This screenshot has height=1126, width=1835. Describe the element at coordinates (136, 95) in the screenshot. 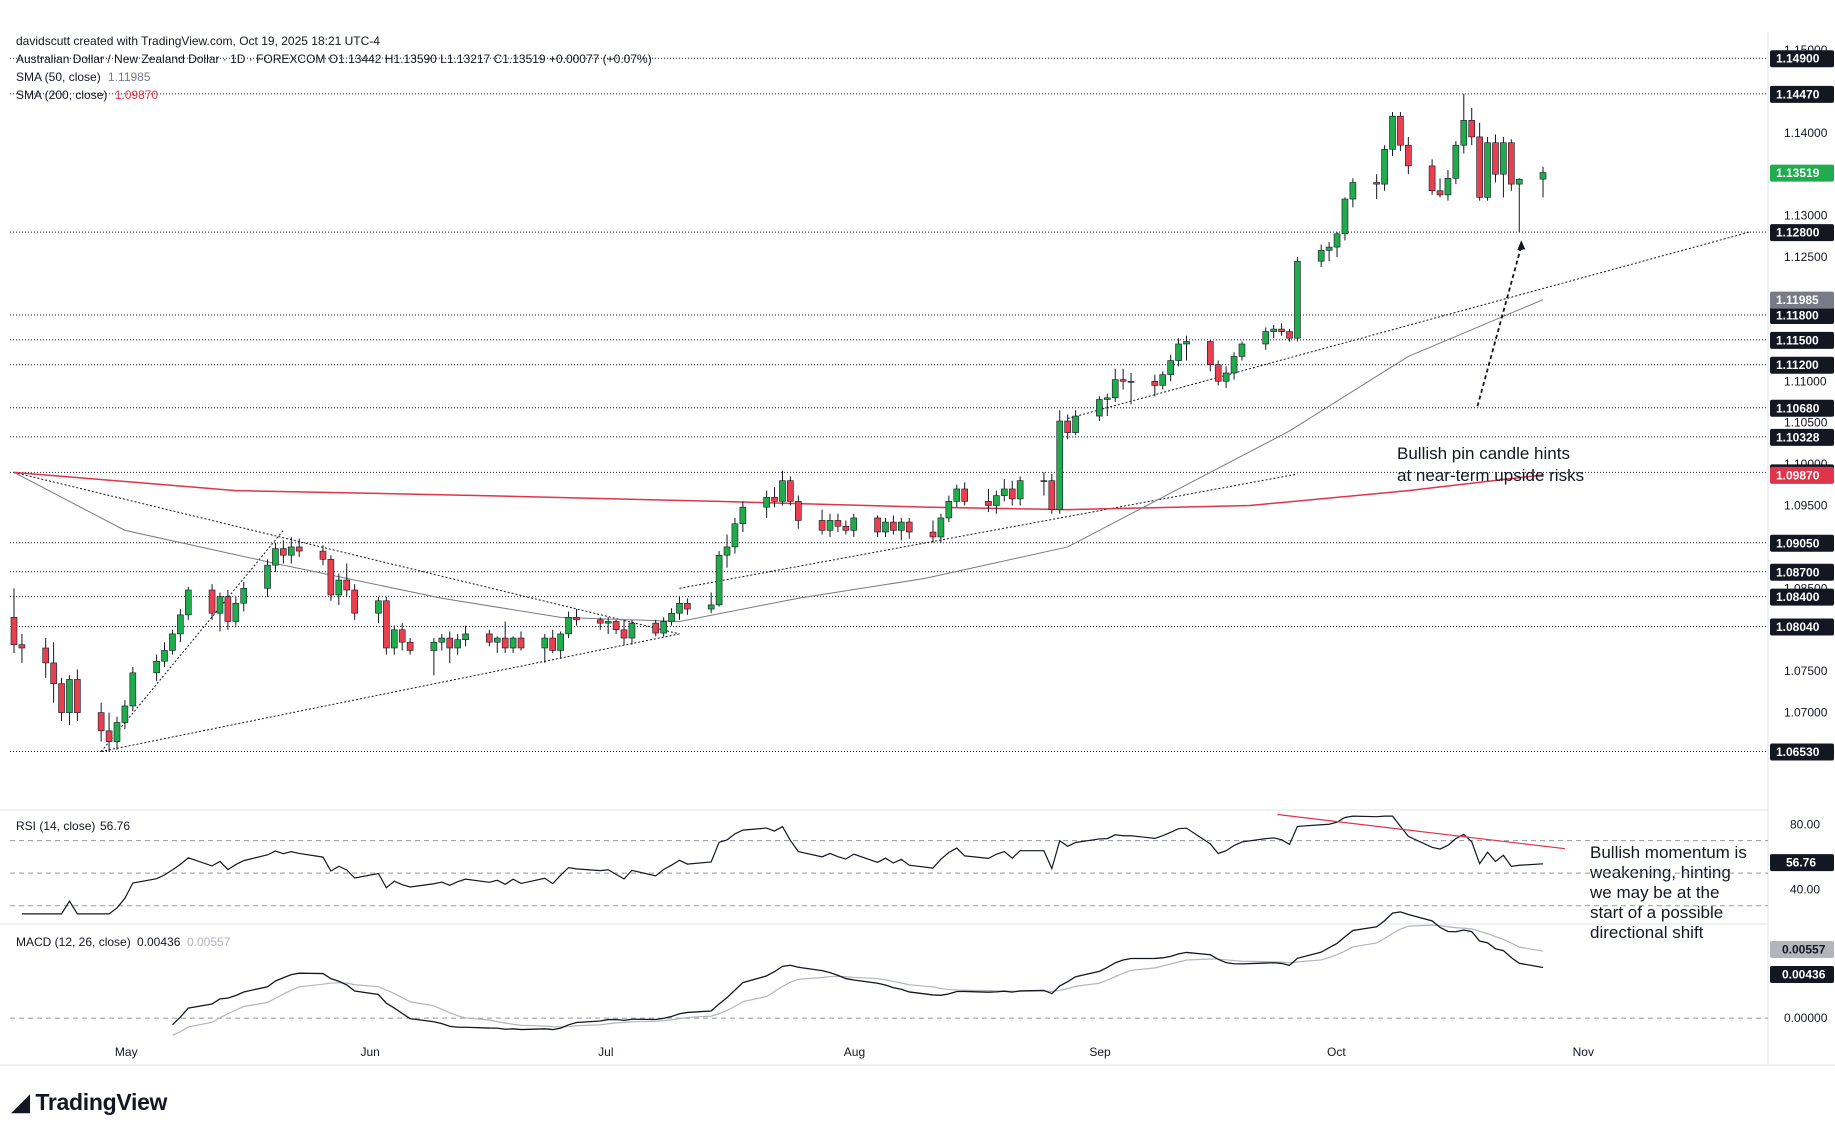

I see `sma200-legend-value: 1.09870` at that location.